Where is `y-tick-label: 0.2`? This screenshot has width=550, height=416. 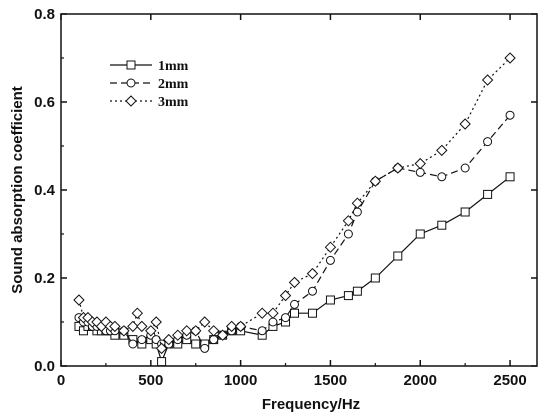
y-tick-label: 0.2 is located at coordinates (44, 278).